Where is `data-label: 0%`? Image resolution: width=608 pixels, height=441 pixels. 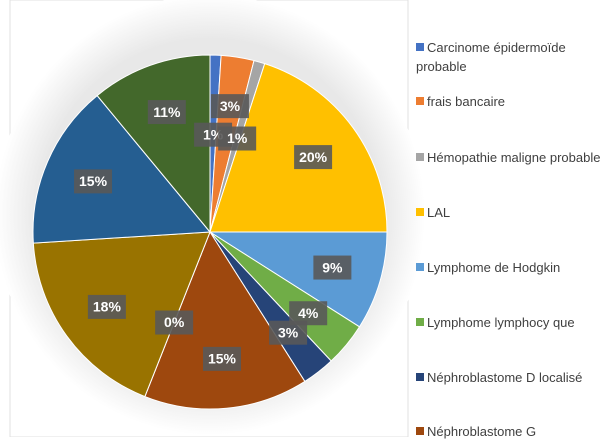
data-label: 0% is located at coordinates (174, 322).